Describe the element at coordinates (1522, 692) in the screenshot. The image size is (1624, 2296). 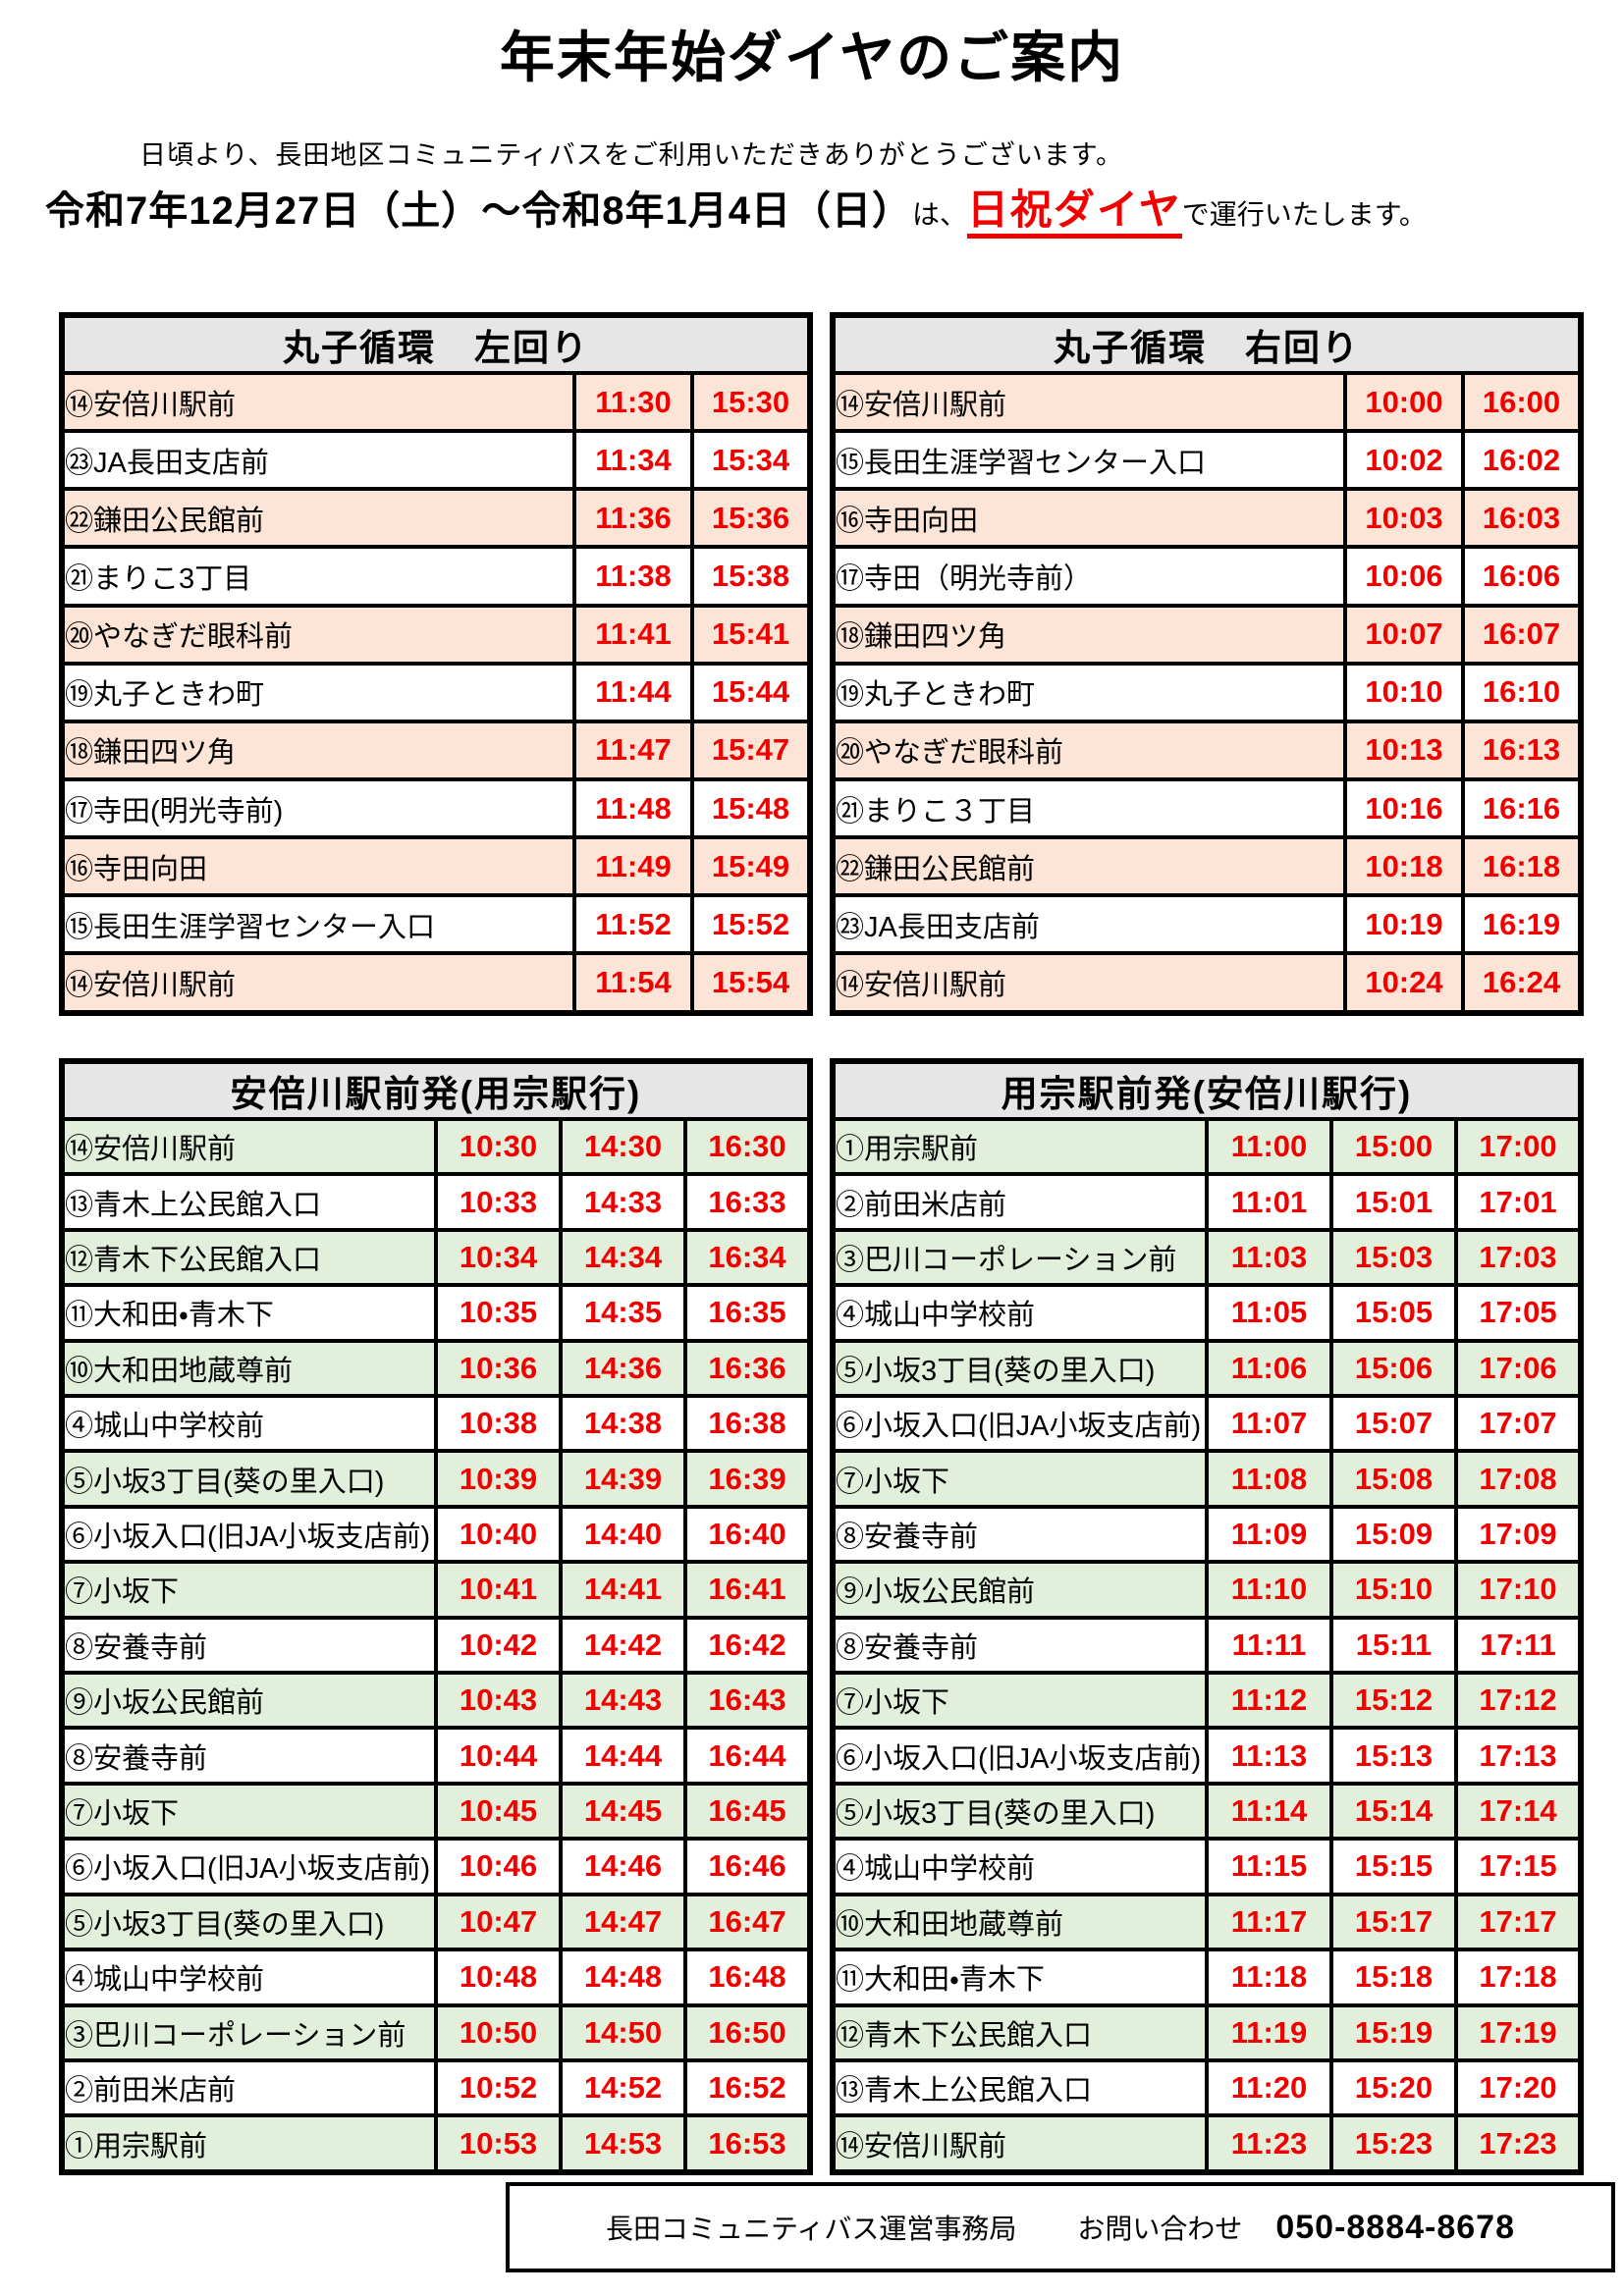
I see `time-cell: 16:10` at that location.